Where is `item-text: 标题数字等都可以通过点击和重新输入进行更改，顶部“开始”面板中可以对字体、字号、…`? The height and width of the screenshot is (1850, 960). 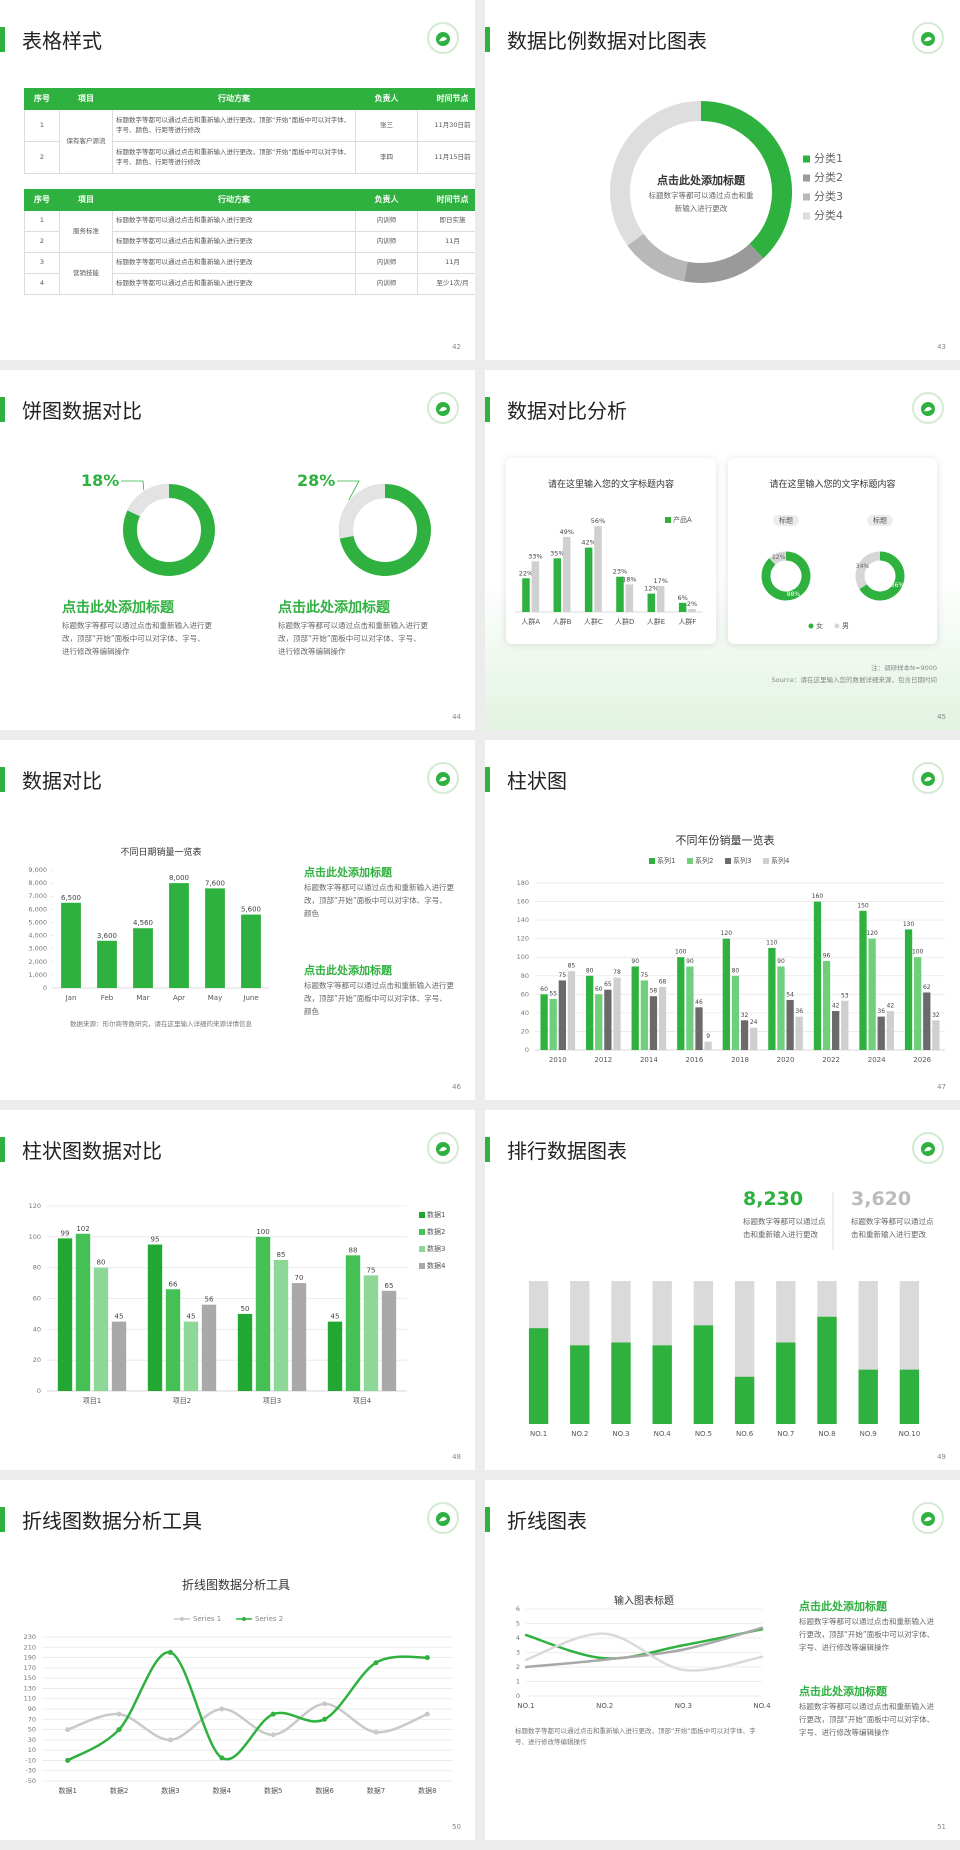
item-text: 标题数字等都可以通过点击和重新输入进行更改，顶部“开始”面板中可以对字体、字号、… is located at coordinates (353, 639).